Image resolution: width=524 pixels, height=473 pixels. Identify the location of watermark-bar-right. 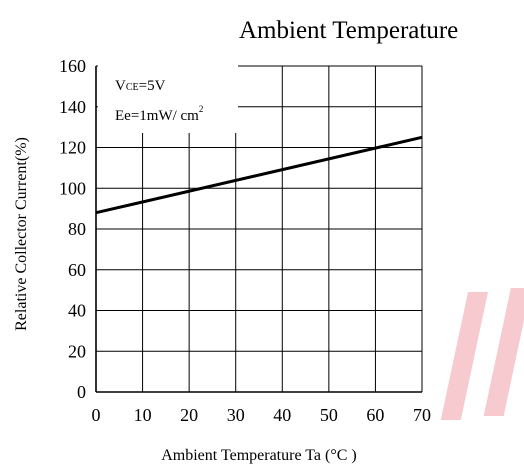
(503, 352).